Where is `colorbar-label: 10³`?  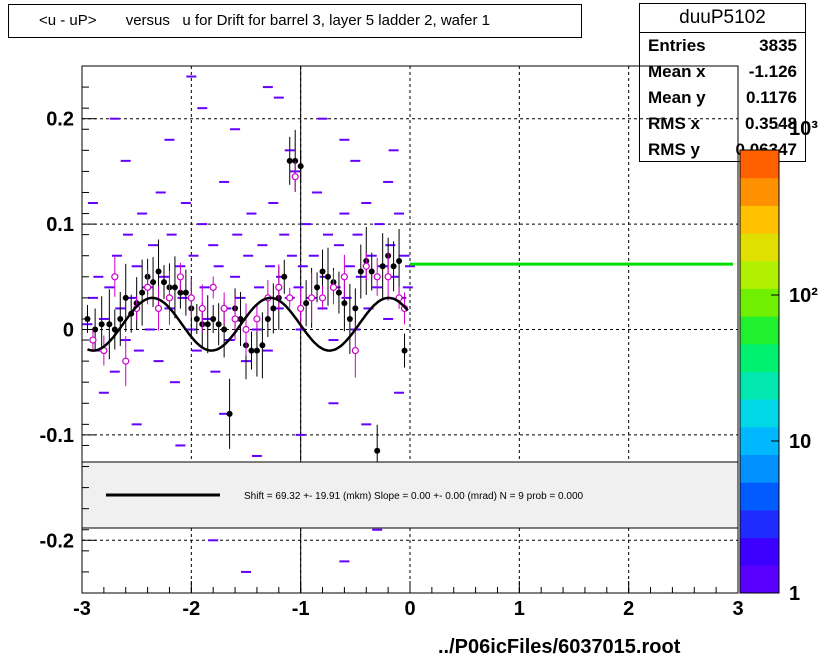
colorbar-label: 10³ is located at coordinates (803, 129).